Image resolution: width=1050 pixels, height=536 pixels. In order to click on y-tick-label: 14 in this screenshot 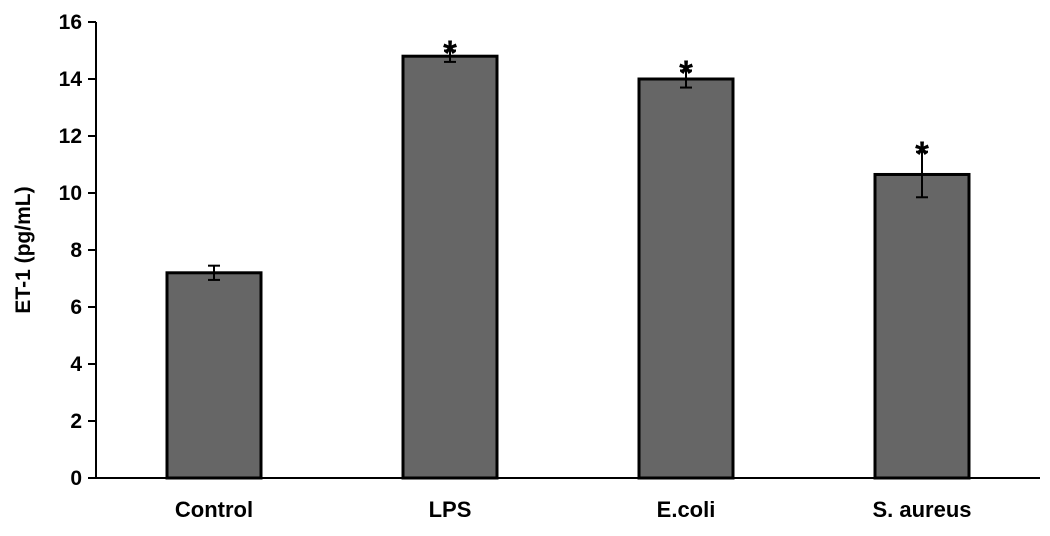, I will do `click(71, 79)`.